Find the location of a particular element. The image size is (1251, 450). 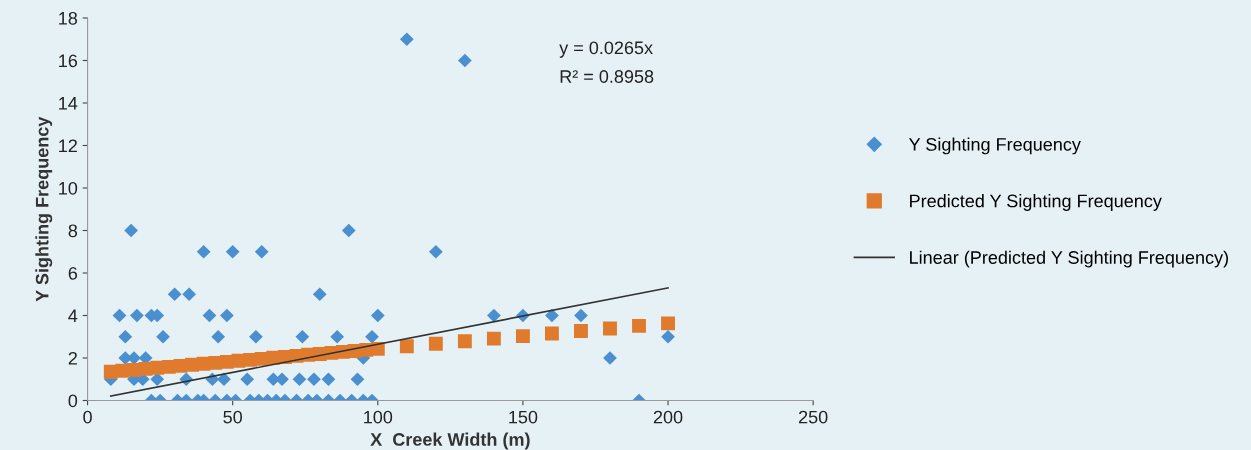

x-axis-title: X Creek Width (m) is located at coordinates (450, 441).